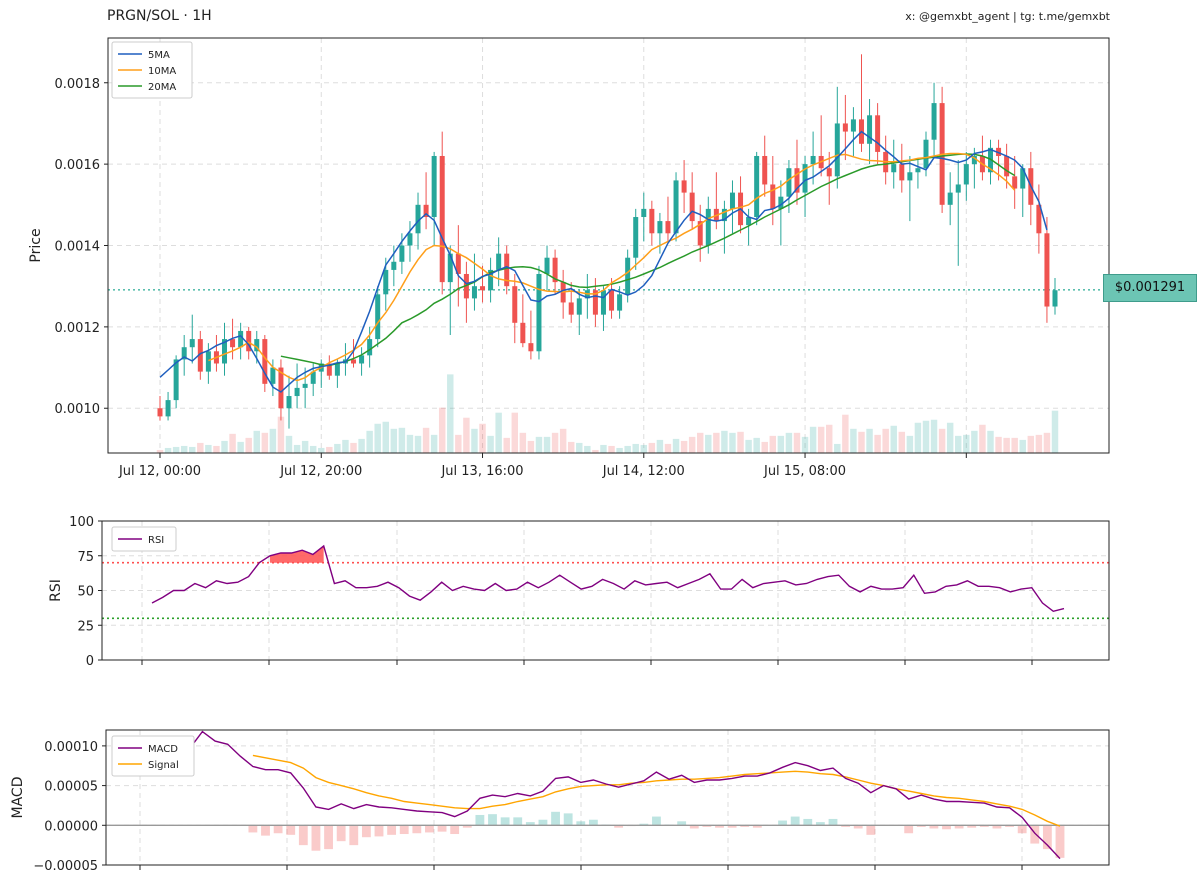 The height and width of the screenshot is (886, 1200). Describe the element at coordinates (163, 765) in the screenshot. I see `macd-legend-label: Signal` at that location.